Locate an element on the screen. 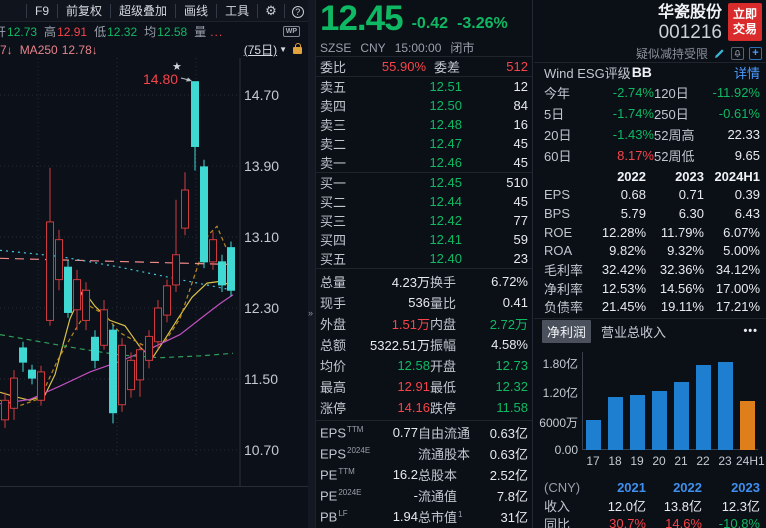  fin-metric-value: 6.30 is located at coordinates (691, 213).